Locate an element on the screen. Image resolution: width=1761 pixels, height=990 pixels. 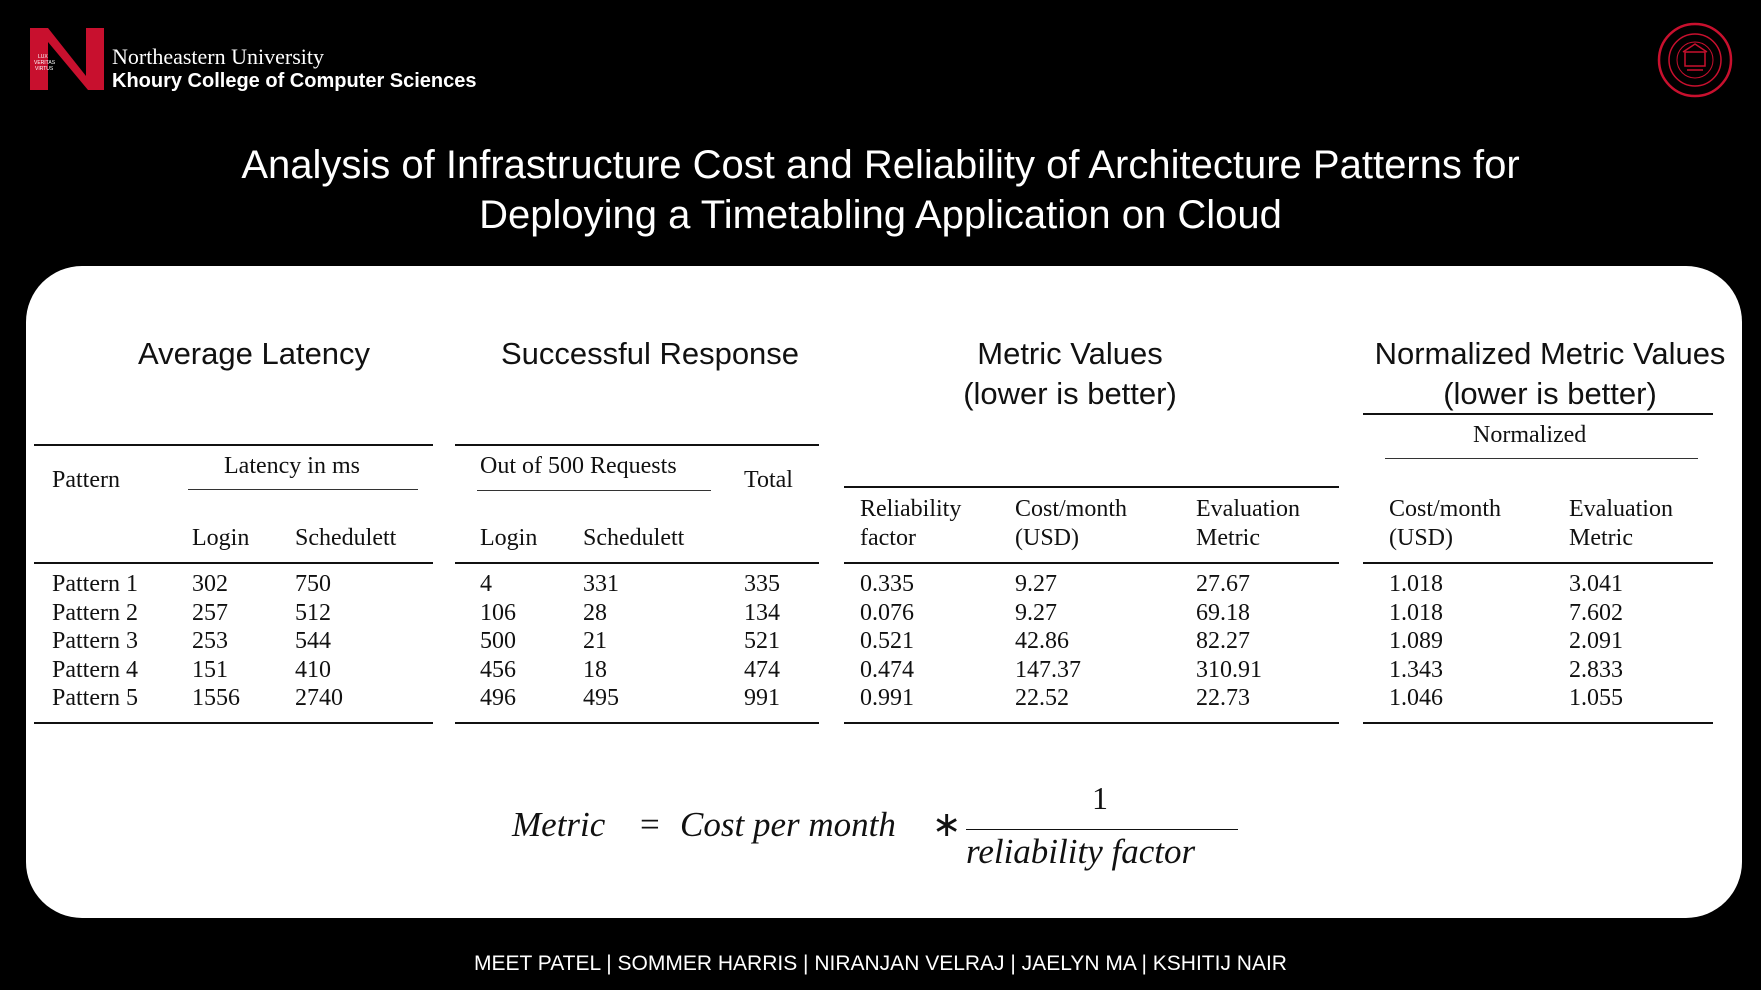
latency-group-rule is located at coordinates (303, 489).